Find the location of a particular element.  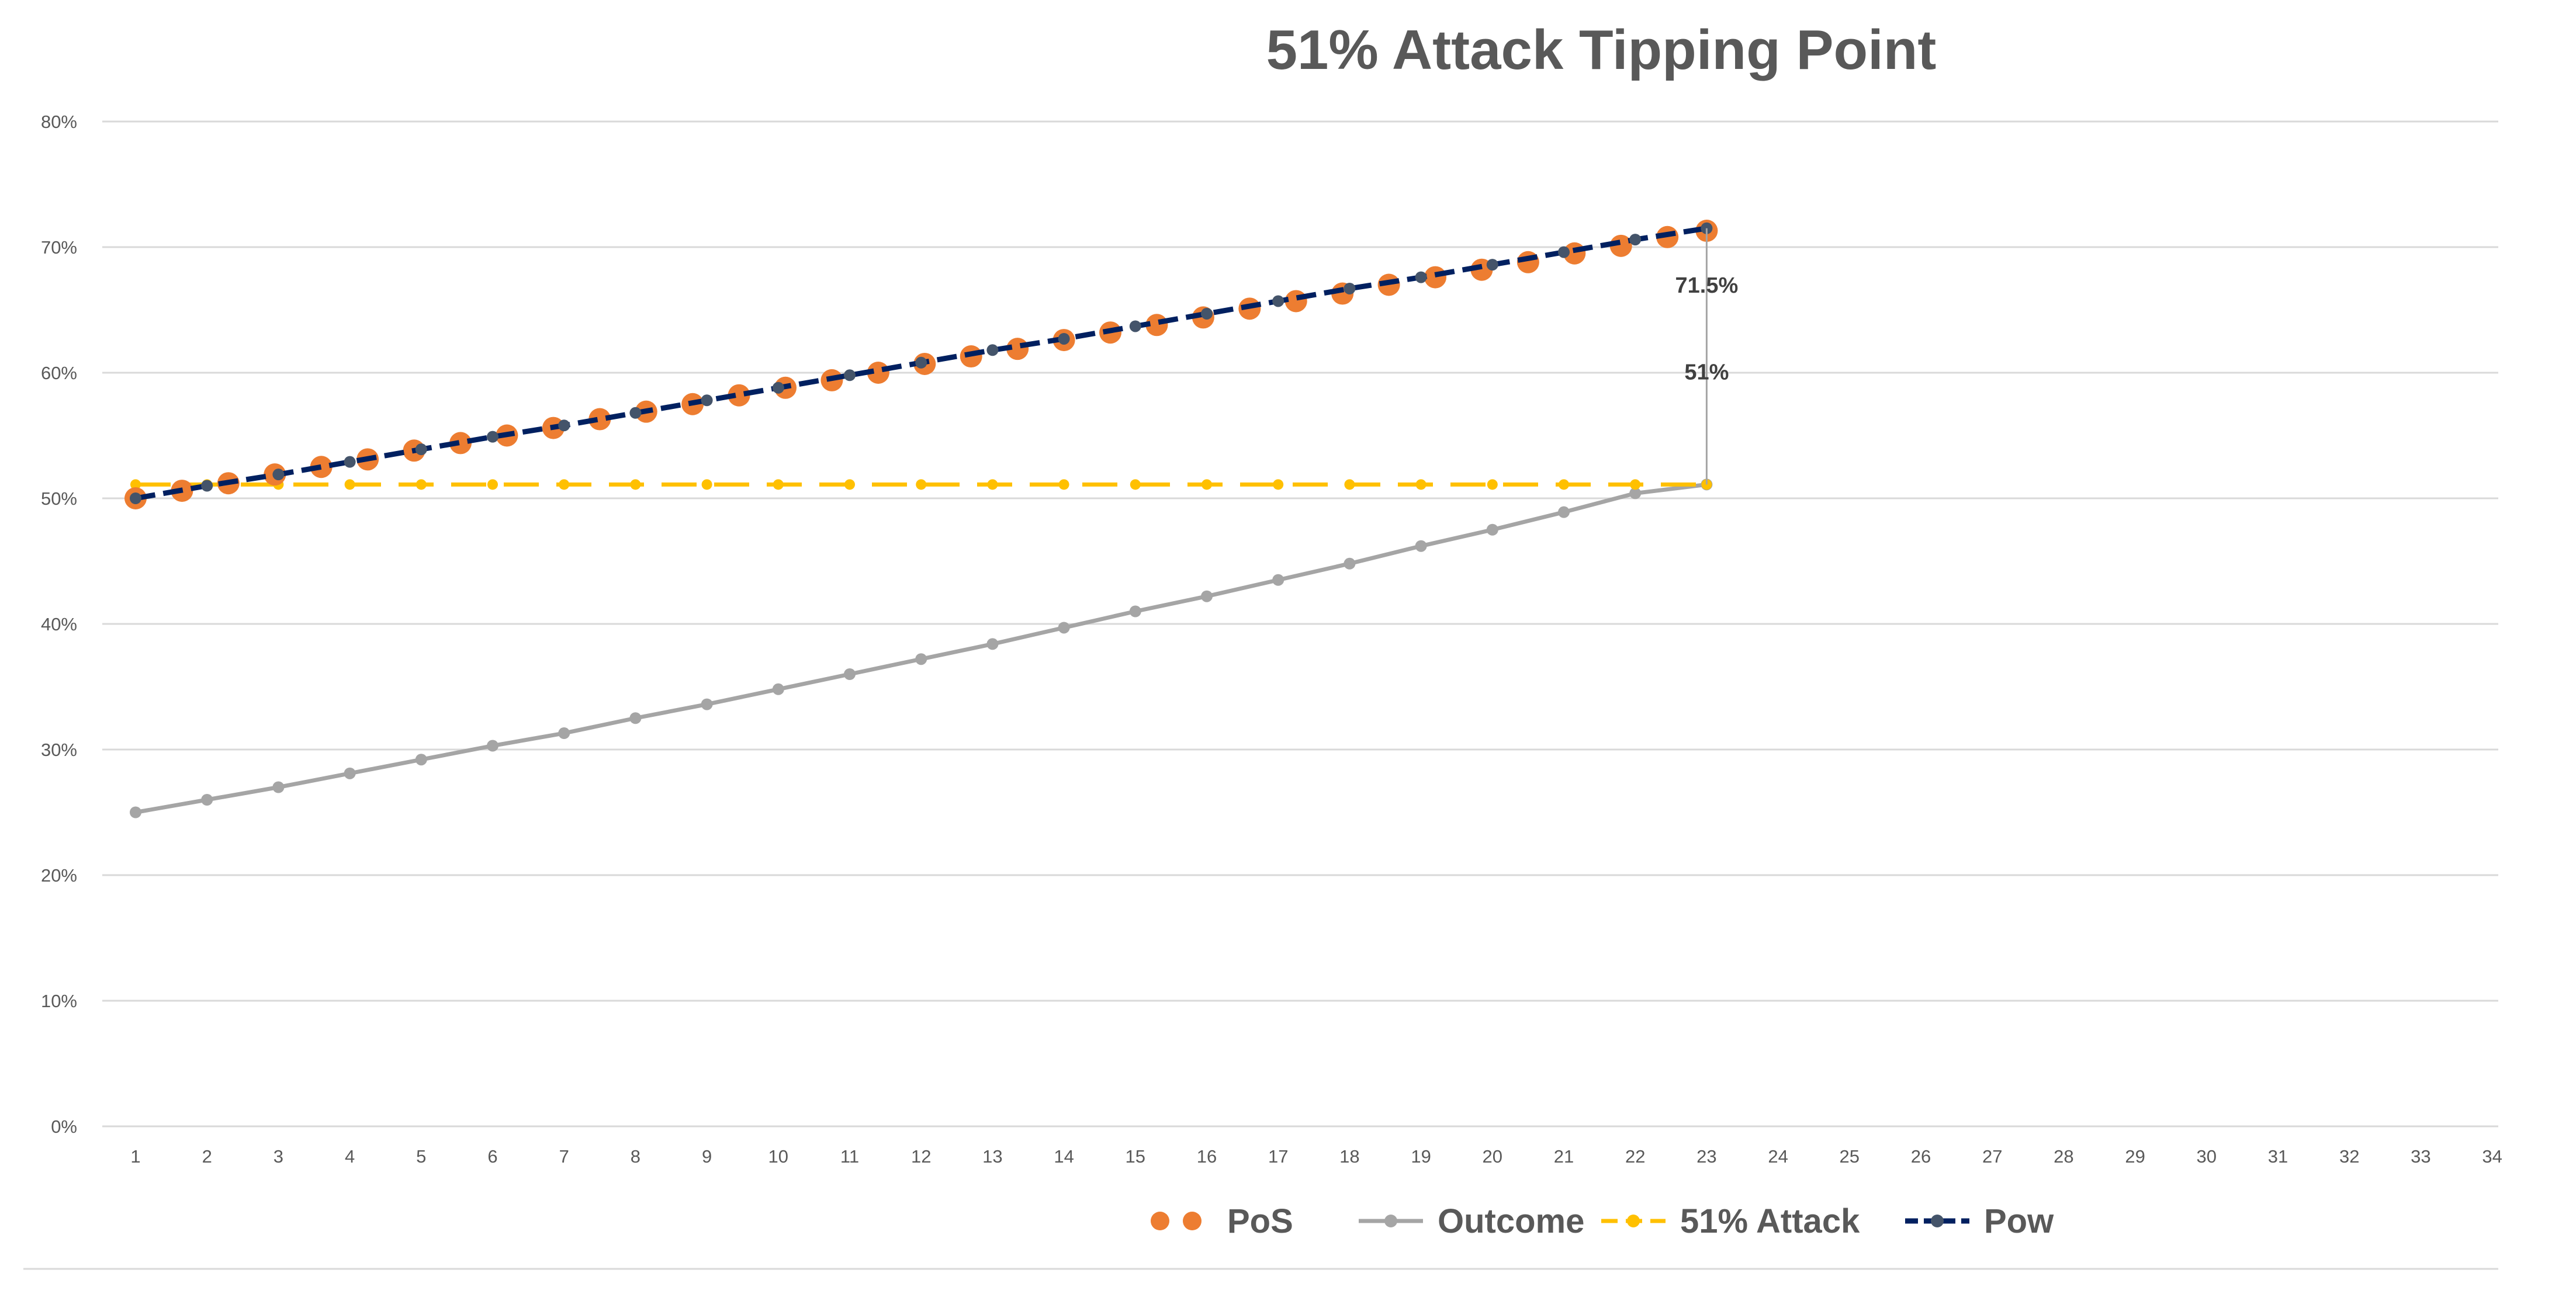

legend-item: 51% Attack is located at coordinates (1730, 1221).